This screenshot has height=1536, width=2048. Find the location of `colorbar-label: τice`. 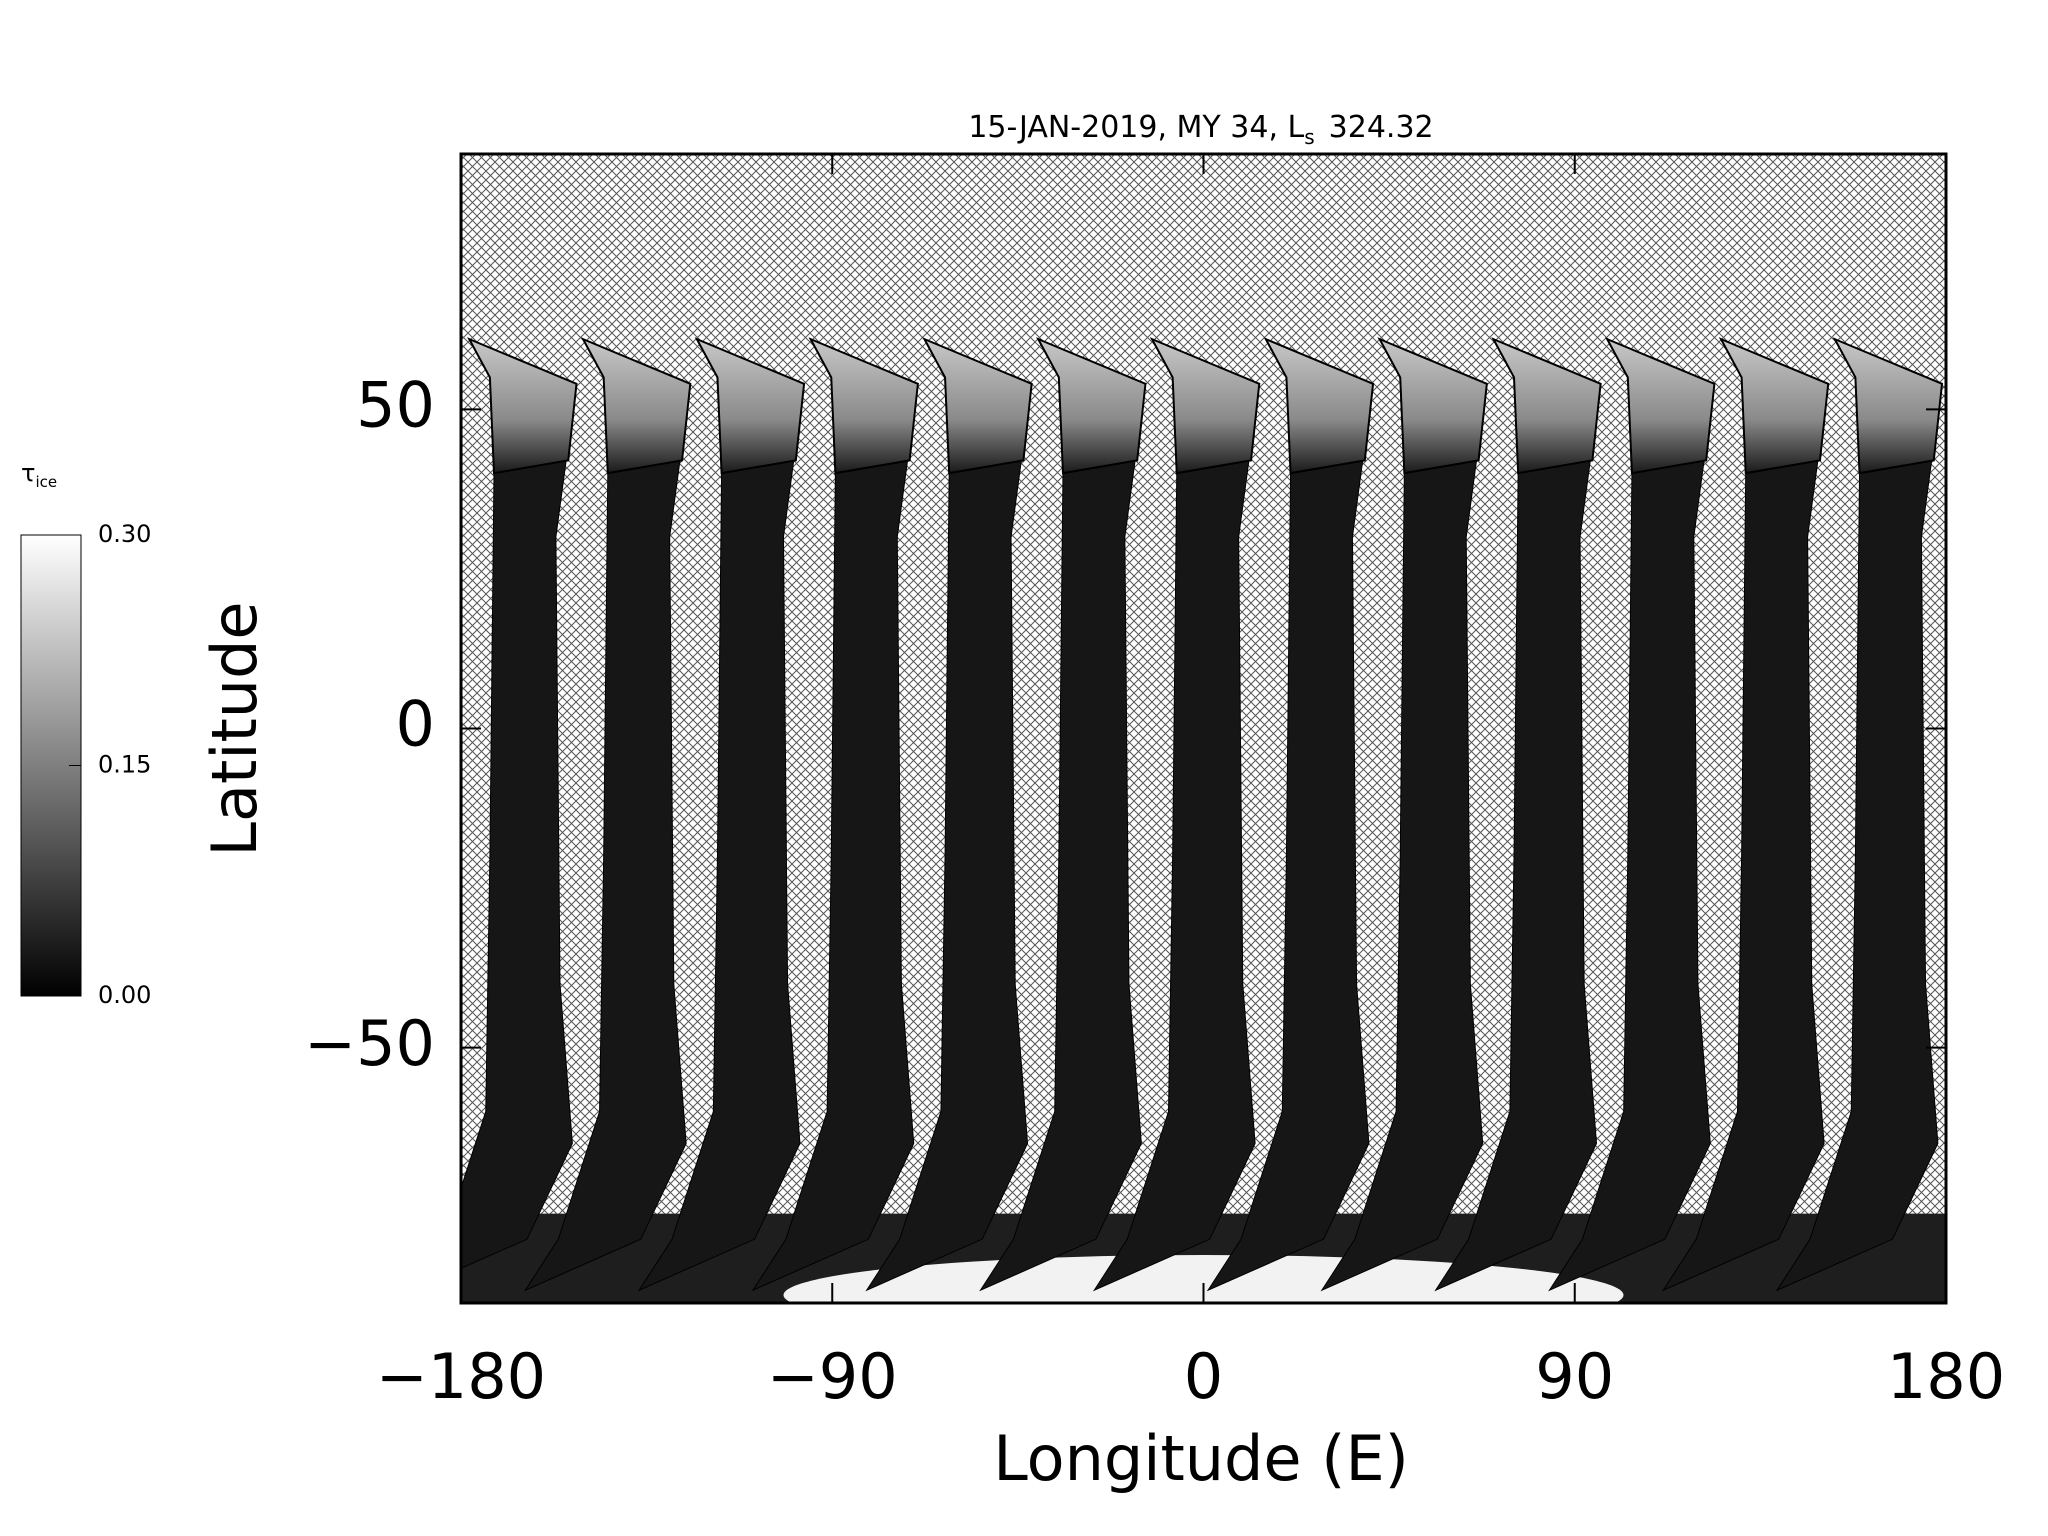

colorbar-label: τice is located at coordinates (39, 475).